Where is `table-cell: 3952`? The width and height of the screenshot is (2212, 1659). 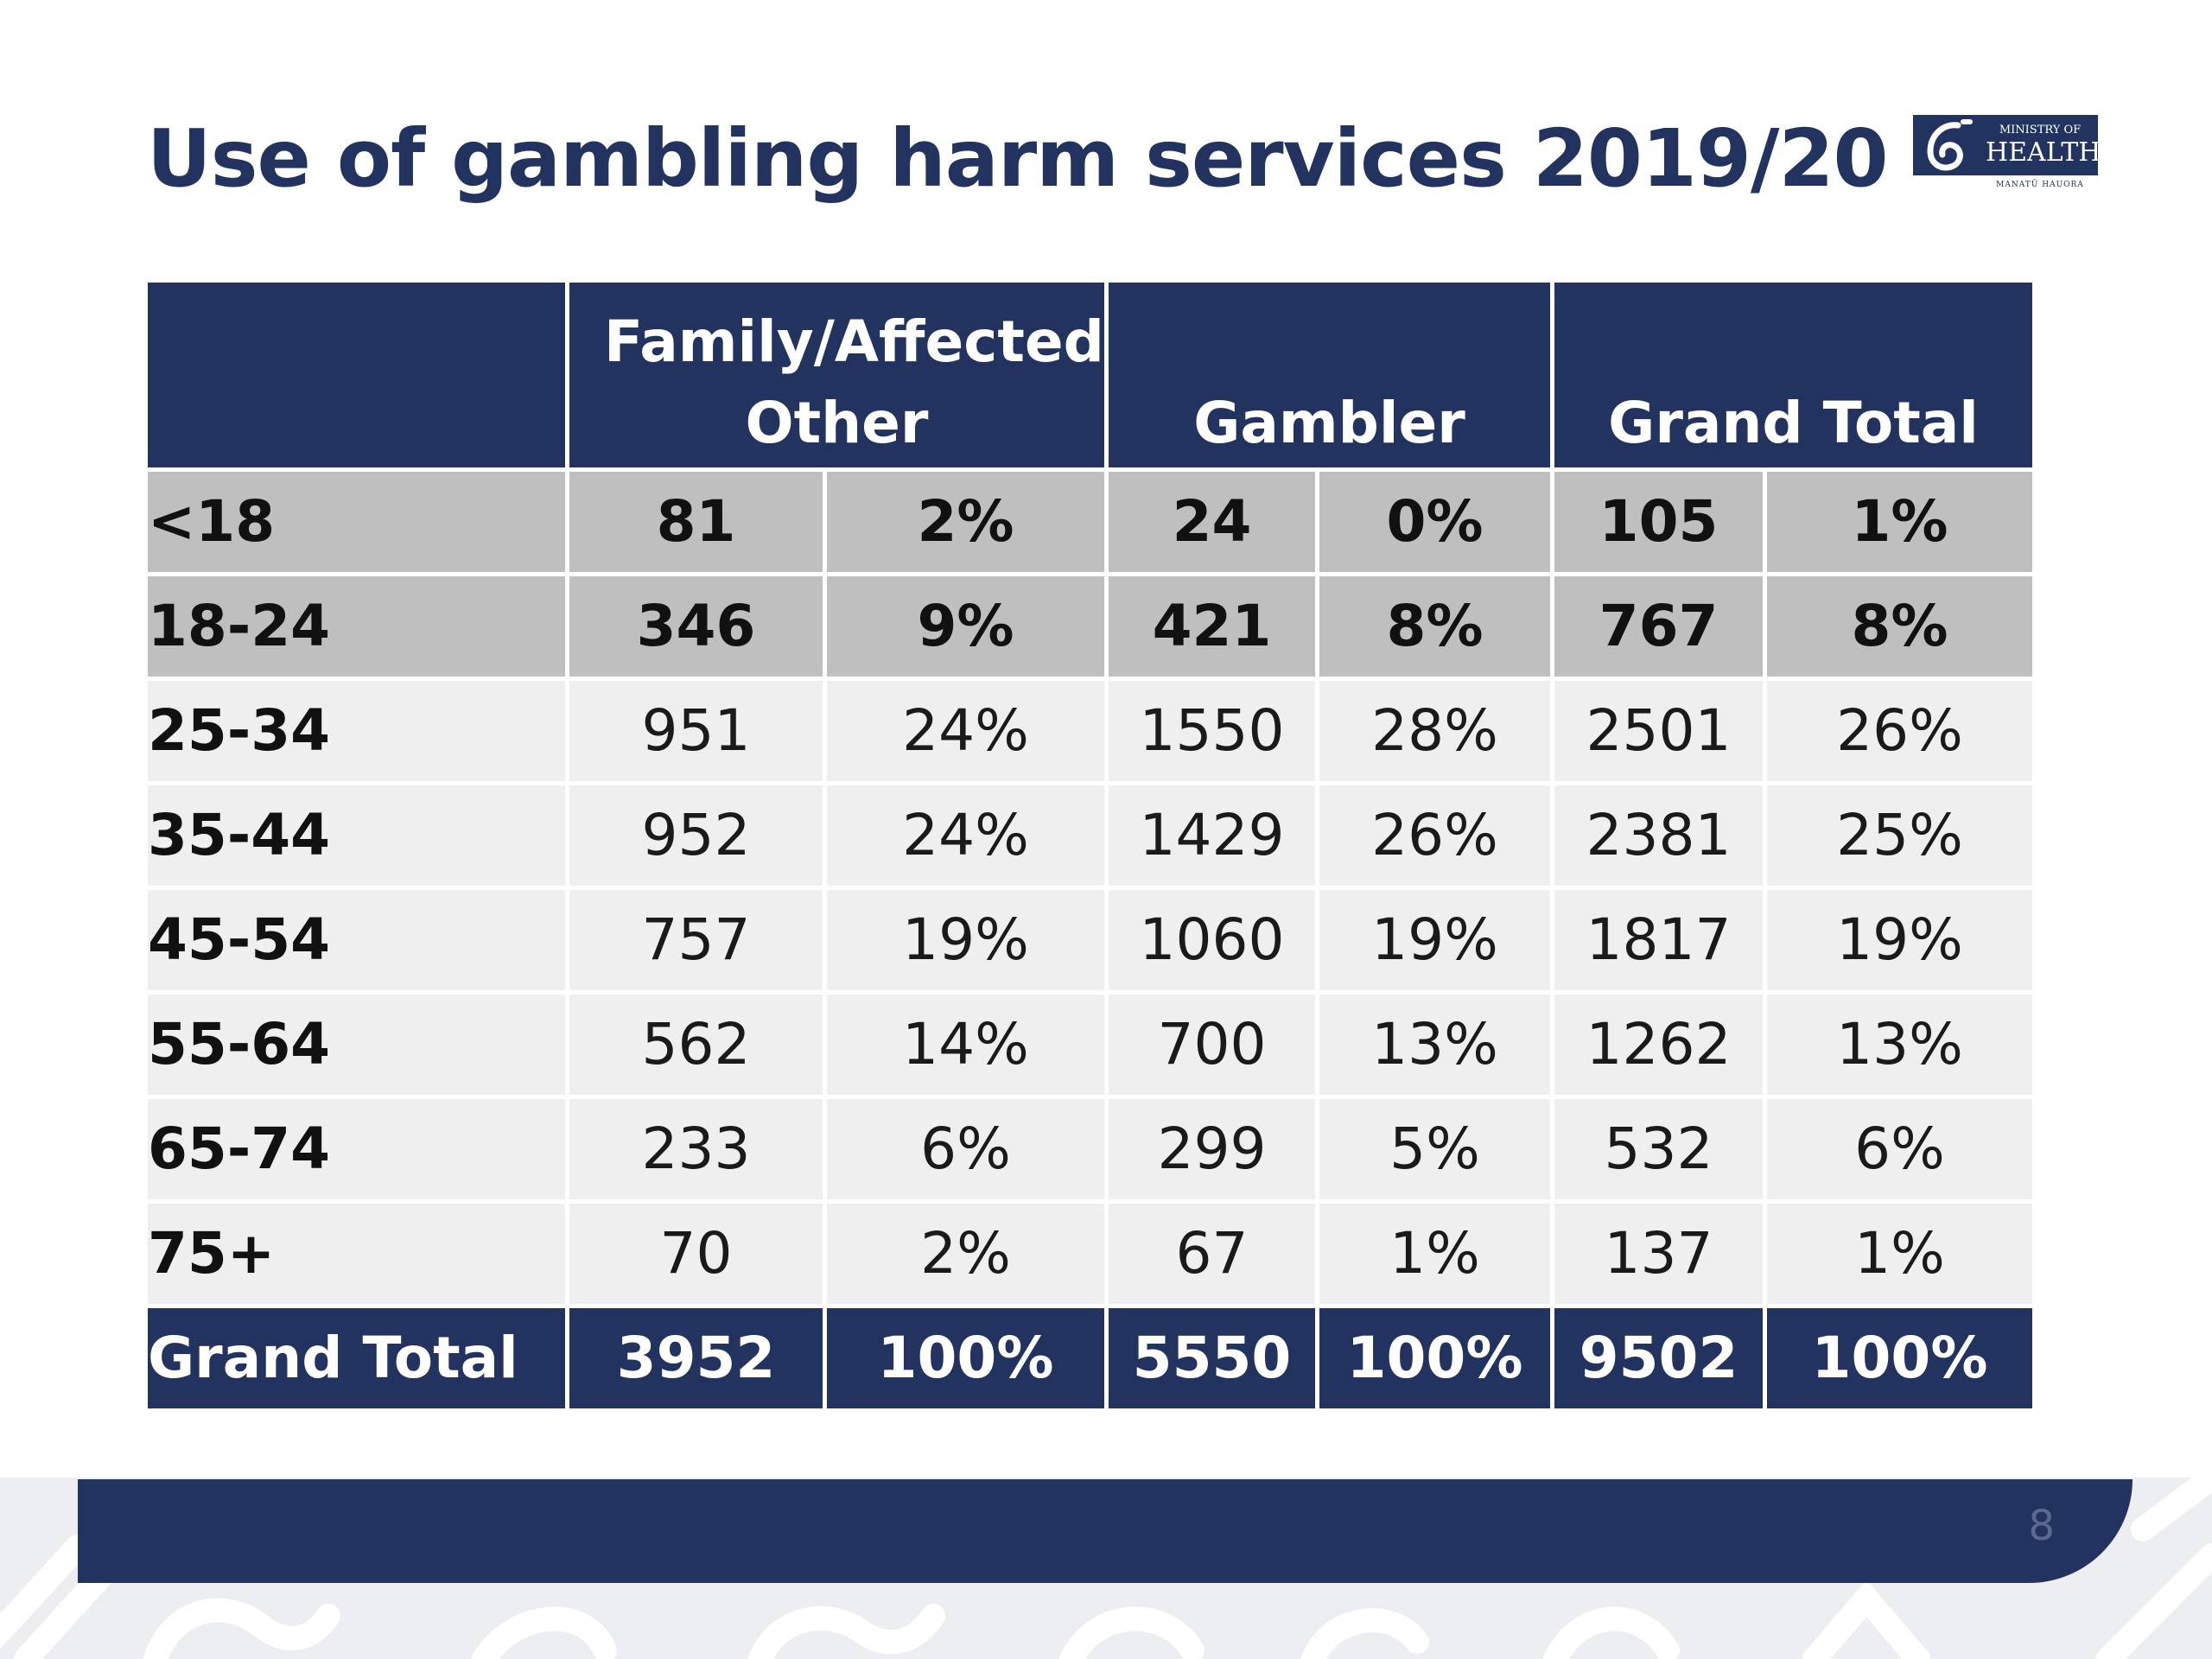 table-cell: 3952 is located at coordinates (696, 1358).